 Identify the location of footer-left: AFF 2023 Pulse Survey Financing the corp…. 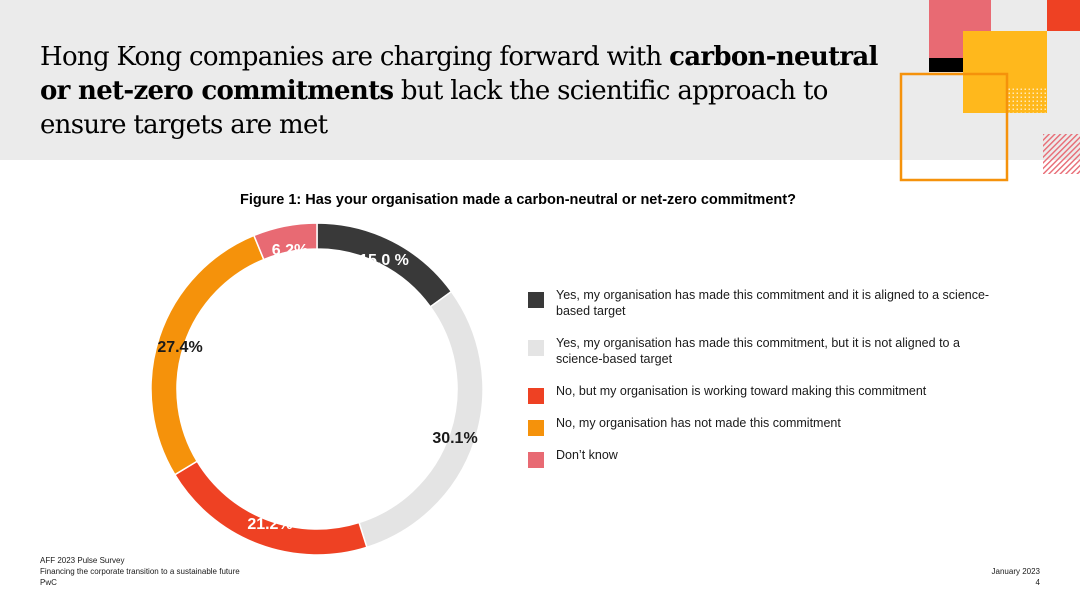
(140, 571).